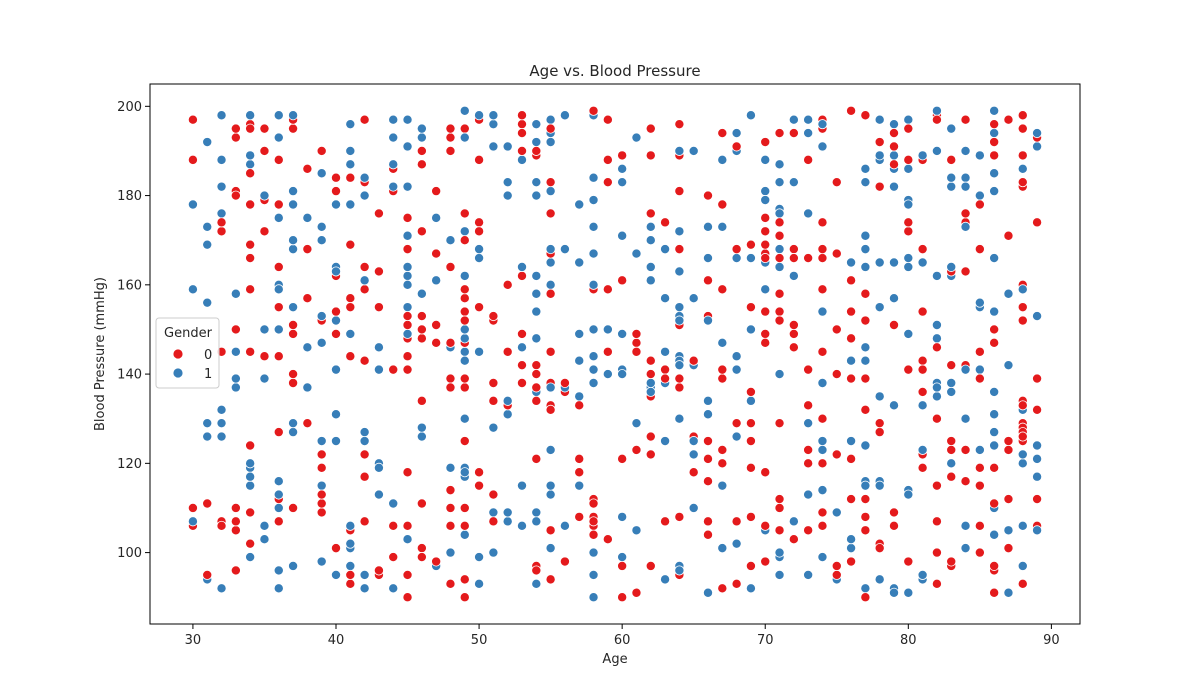 This screenshot has height=700, width=1200. What do you see at coordinates (129, 464) in the screenshot?
I see `y-tick-label: 120` at bounding box center [129, 464].